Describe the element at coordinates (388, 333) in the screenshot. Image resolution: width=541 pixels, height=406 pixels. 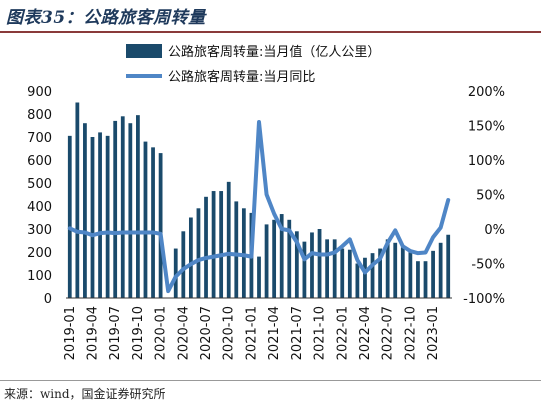
I see `x-tick-label: 2022-07` at that location.